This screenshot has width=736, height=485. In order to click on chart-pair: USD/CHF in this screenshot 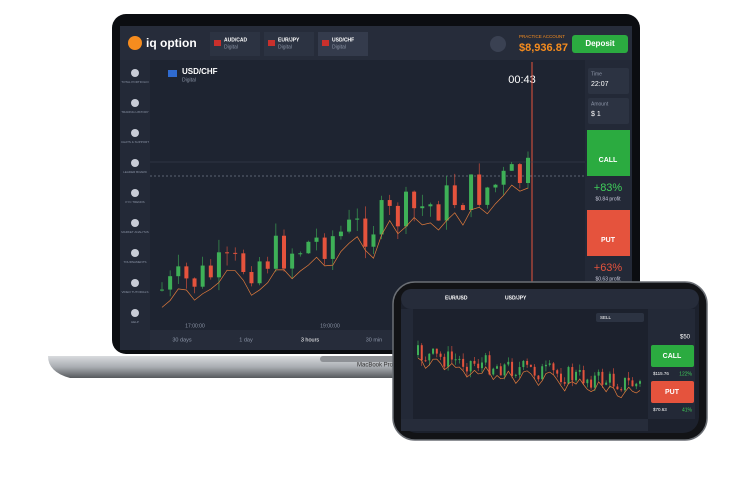, I will do `click(200, 71)`.